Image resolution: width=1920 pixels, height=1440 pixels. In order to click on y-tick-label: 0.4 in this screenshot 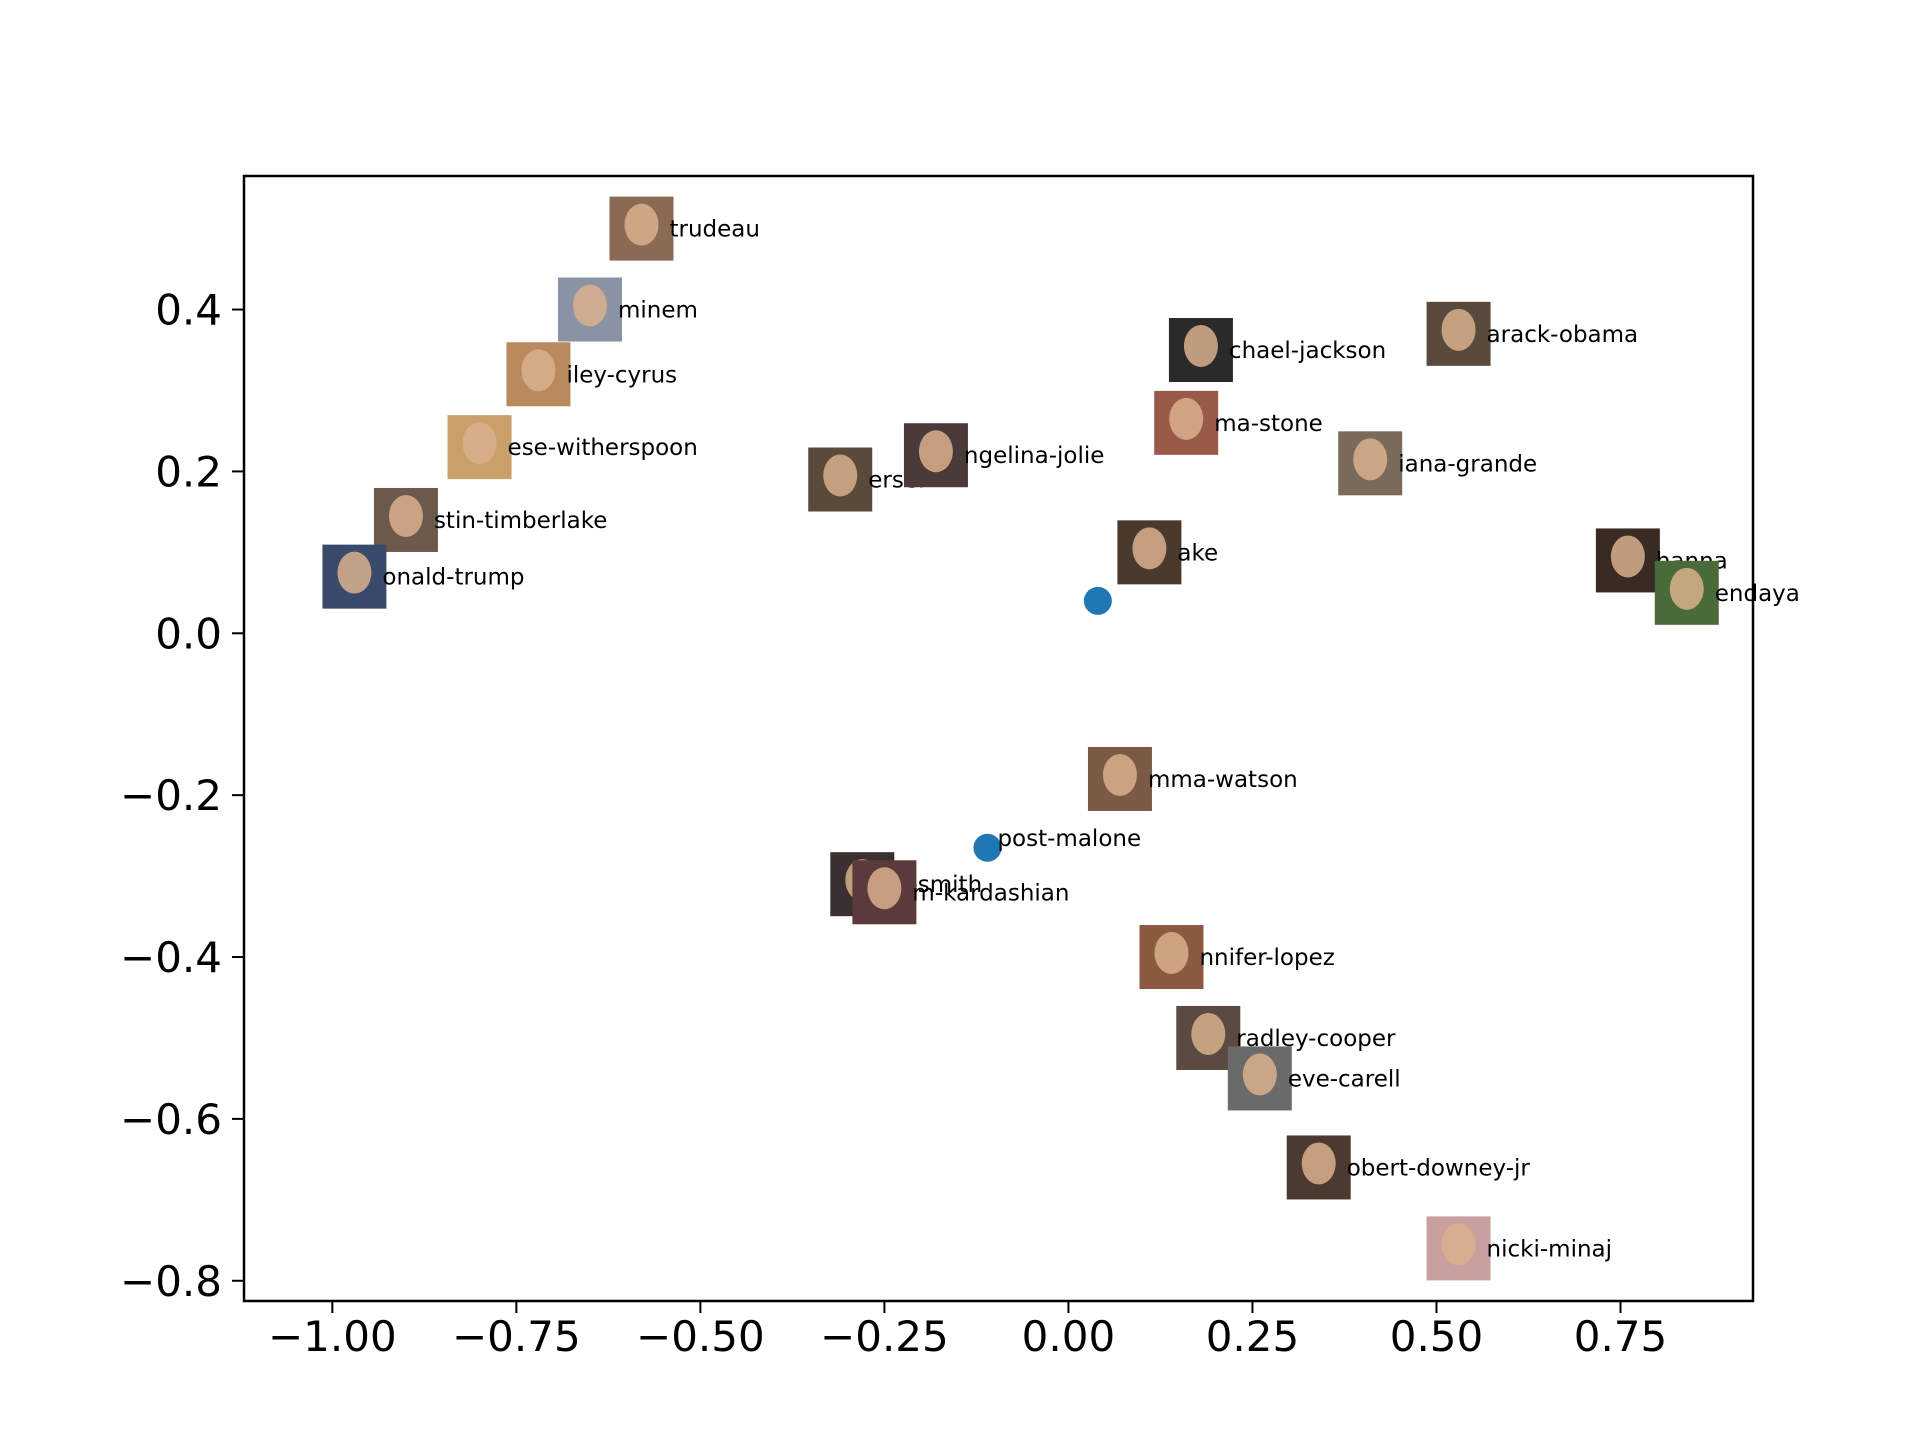, I will do `click(188, 310)`.